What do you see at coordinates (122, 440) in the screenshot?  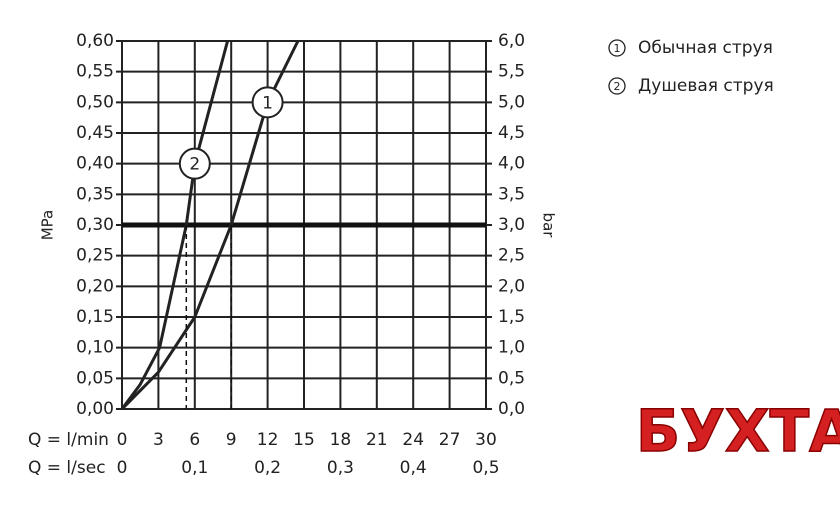 I see `x-tick-label: 0` at bounding box center [122, 440].